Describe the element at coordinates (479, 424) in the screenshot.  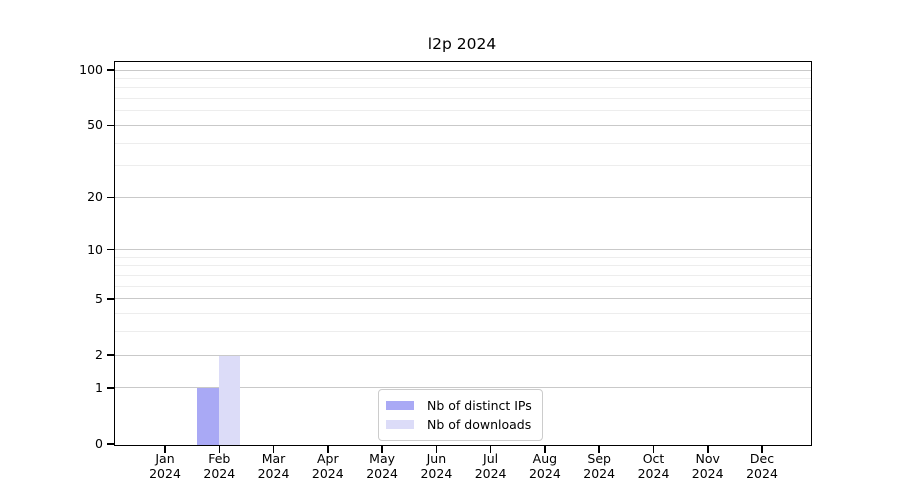
I see `legend-label: Nb of downloads` at that location.